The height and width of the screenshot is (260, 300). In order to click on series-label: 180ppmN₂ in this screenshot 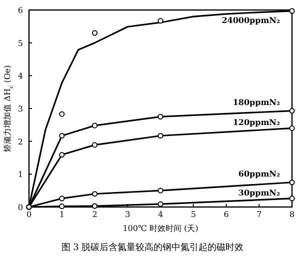, I will do `click(256, 101)`.